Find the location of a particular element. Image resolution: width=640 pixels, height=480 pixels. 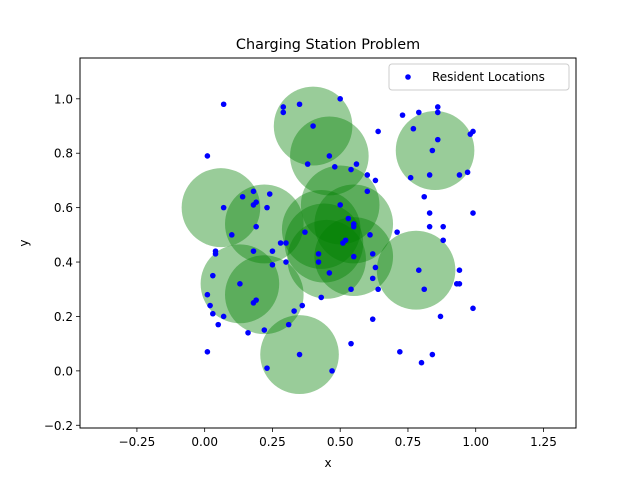

legend-marker is located at coordinates (408, 77).